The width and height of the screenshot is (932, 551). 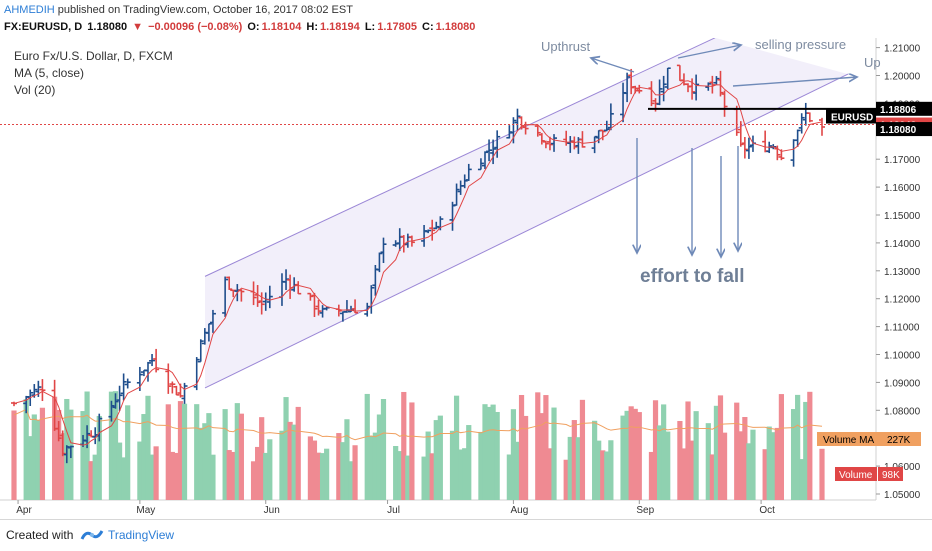 What do you see at coordinates (902, 160) in the screenshot?
I see `price-tick-label: 1.17000` at bounding box center [902, 160].